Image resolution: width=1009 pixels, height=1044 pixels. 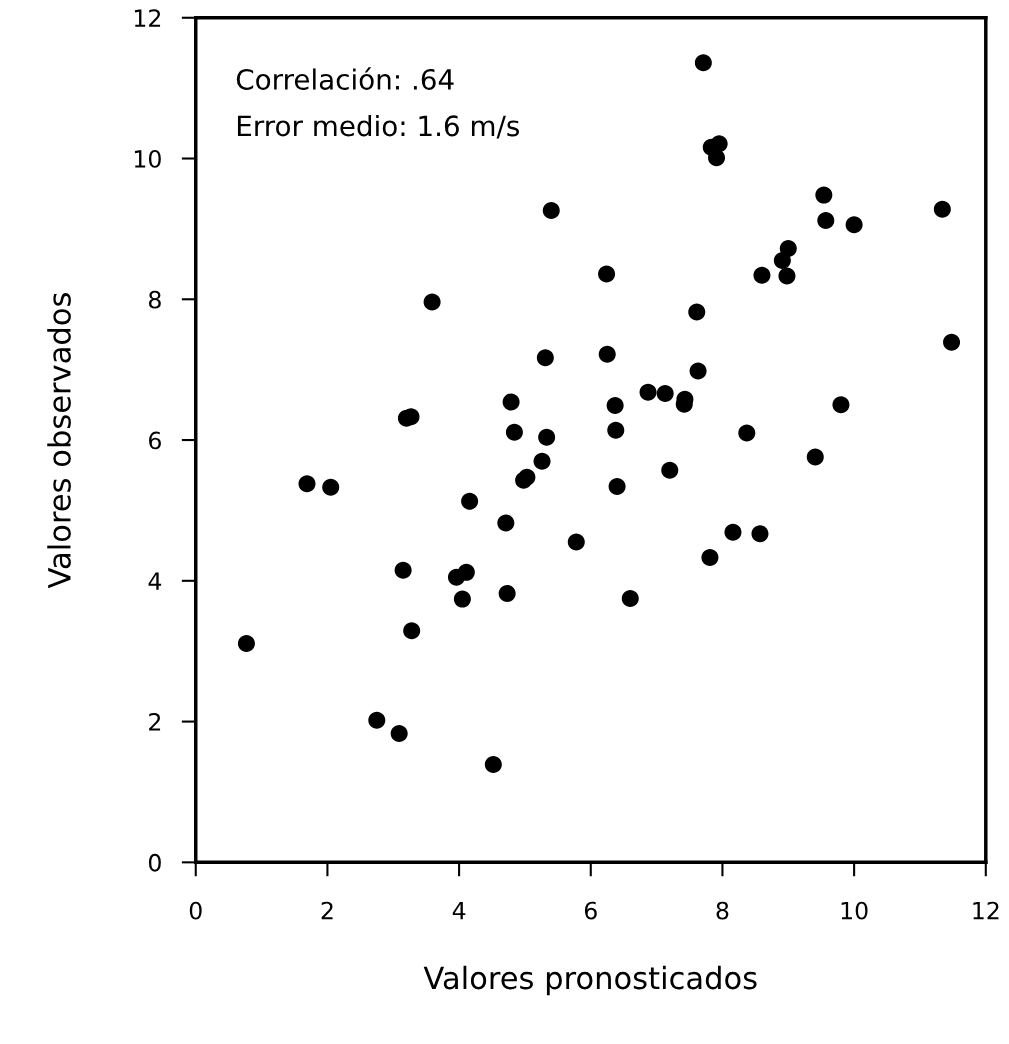 What do you see at coordinates (59, 441) in the screenshot?
I see `y-axis-title: Valores observados` at bounding box center [59, 441].